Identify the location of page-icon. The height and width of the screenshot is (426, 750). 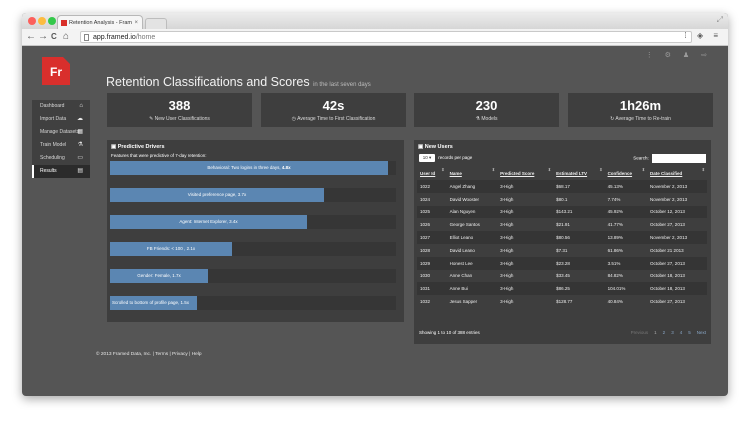
(86, 37).